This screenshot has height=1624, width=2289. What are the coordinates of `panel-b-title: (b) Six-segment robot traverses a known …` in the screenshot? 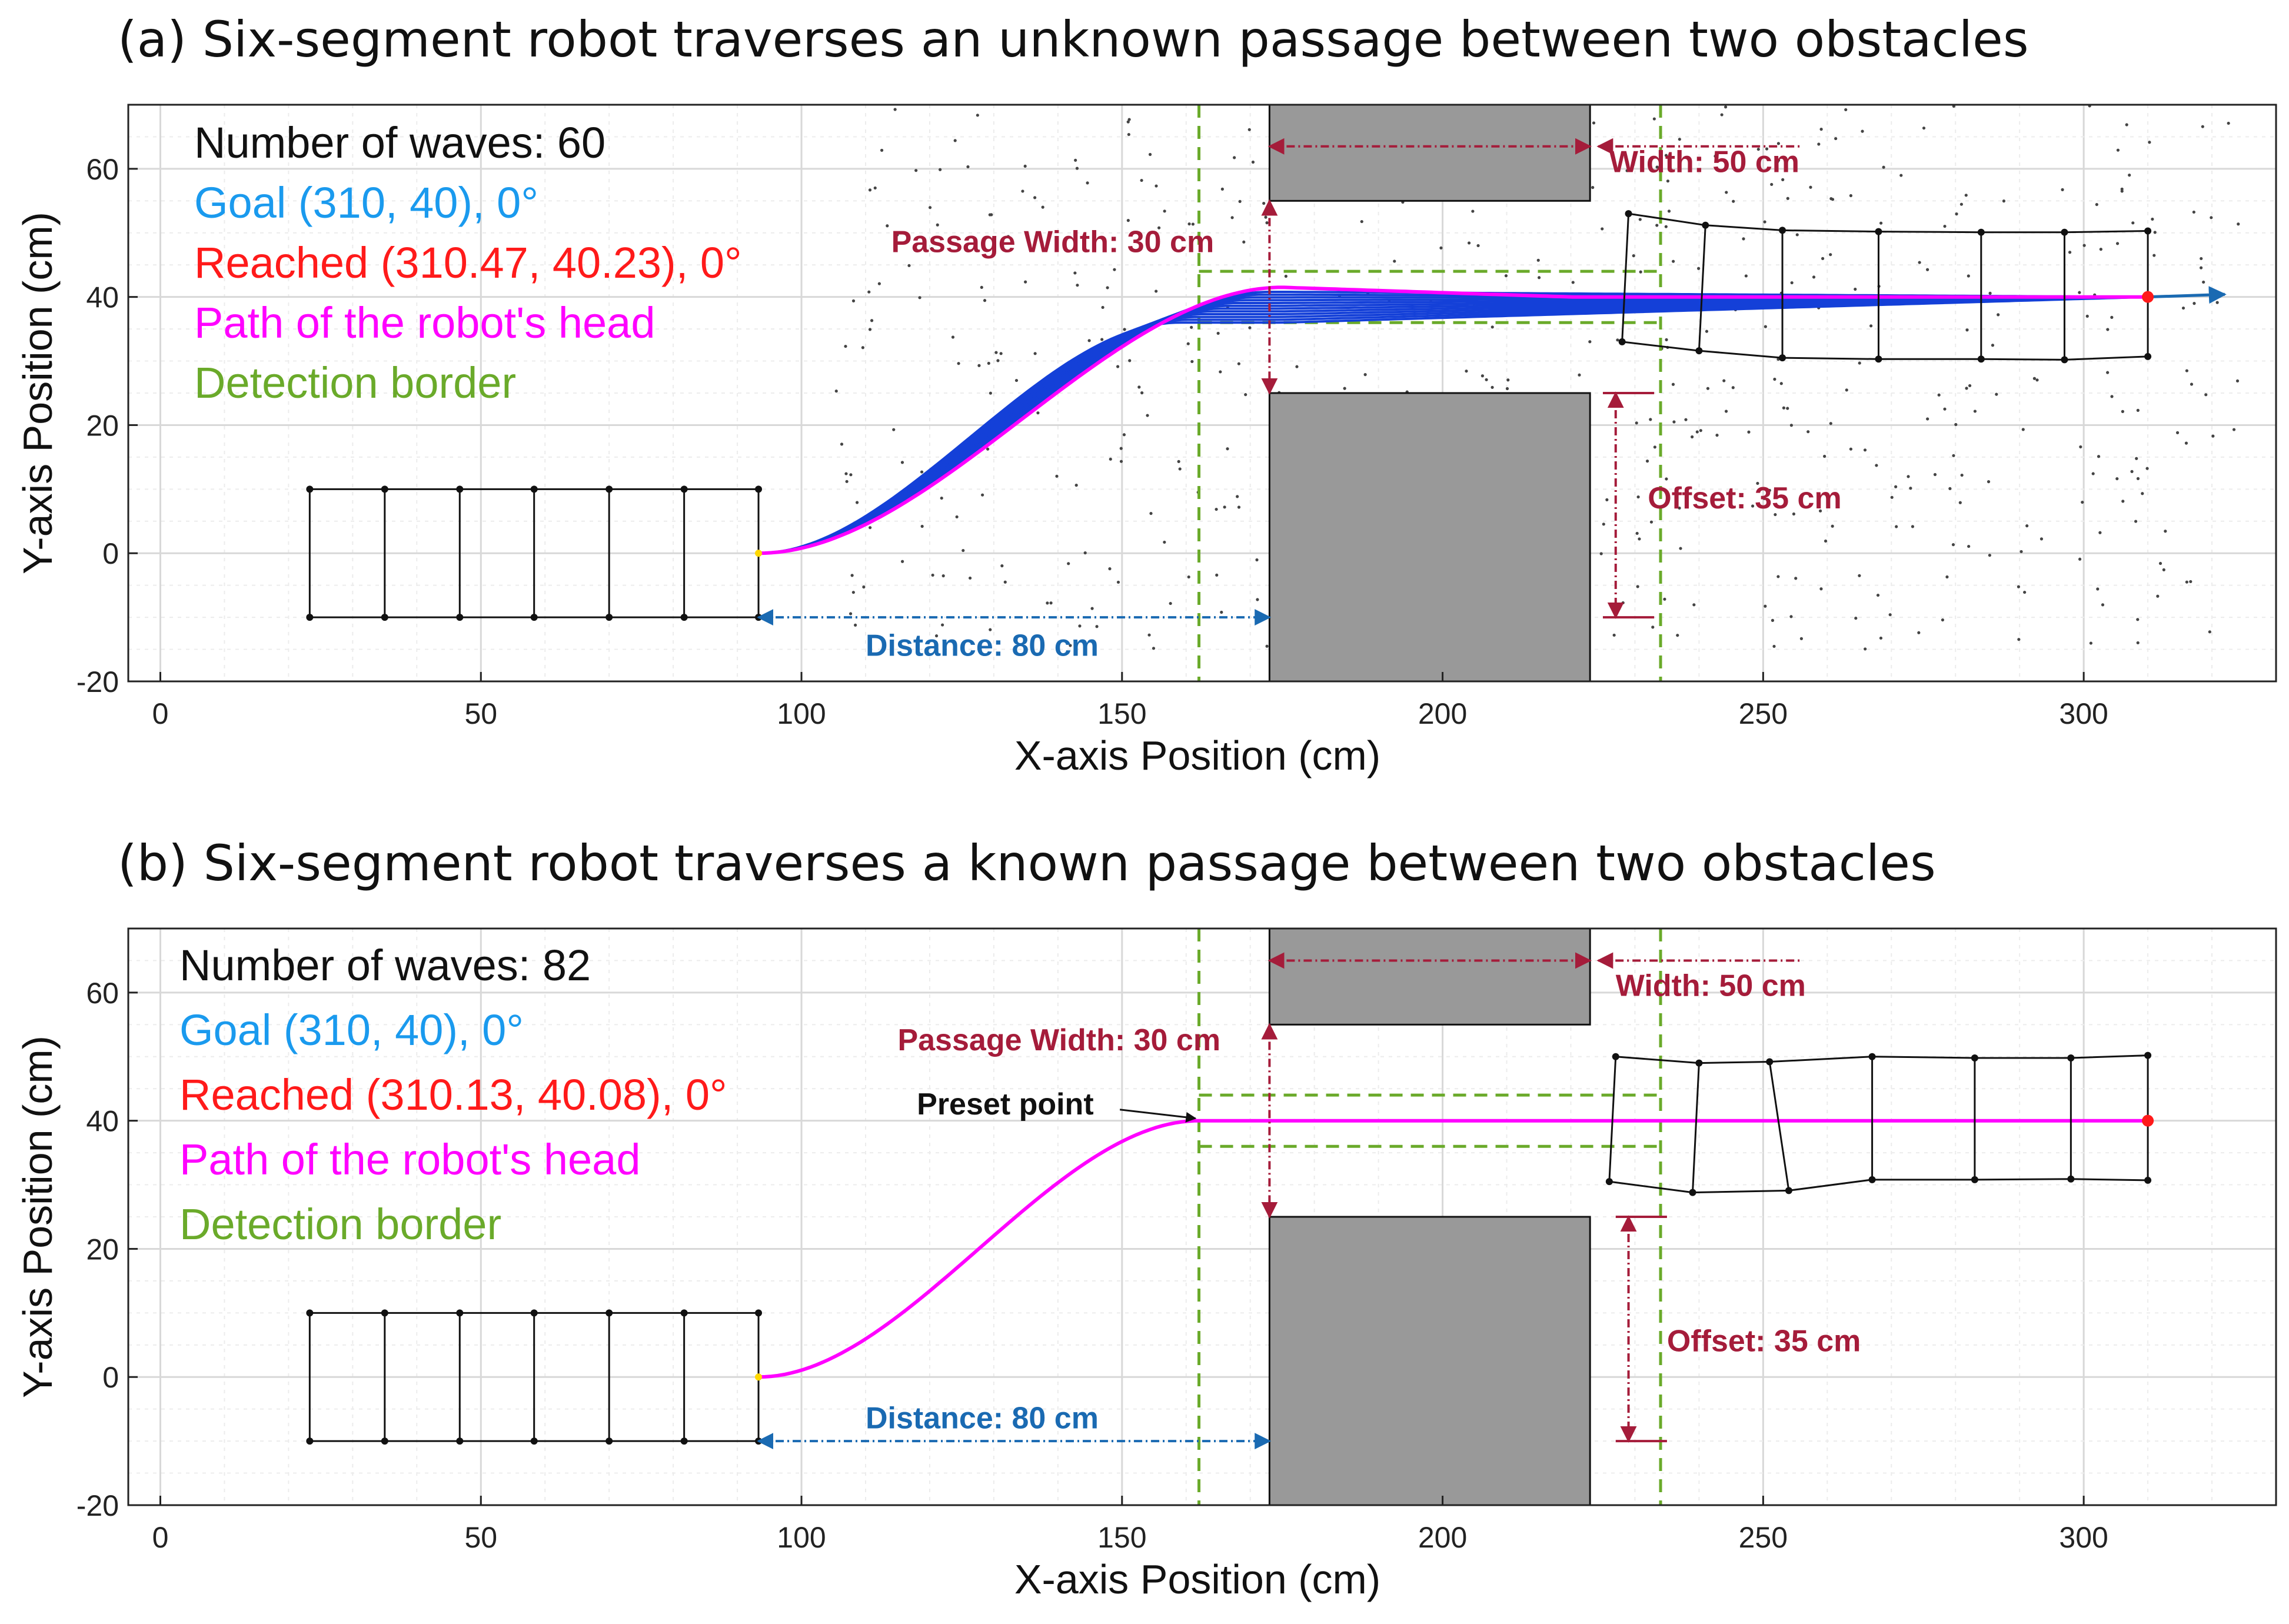 It's located at (1027, 863).